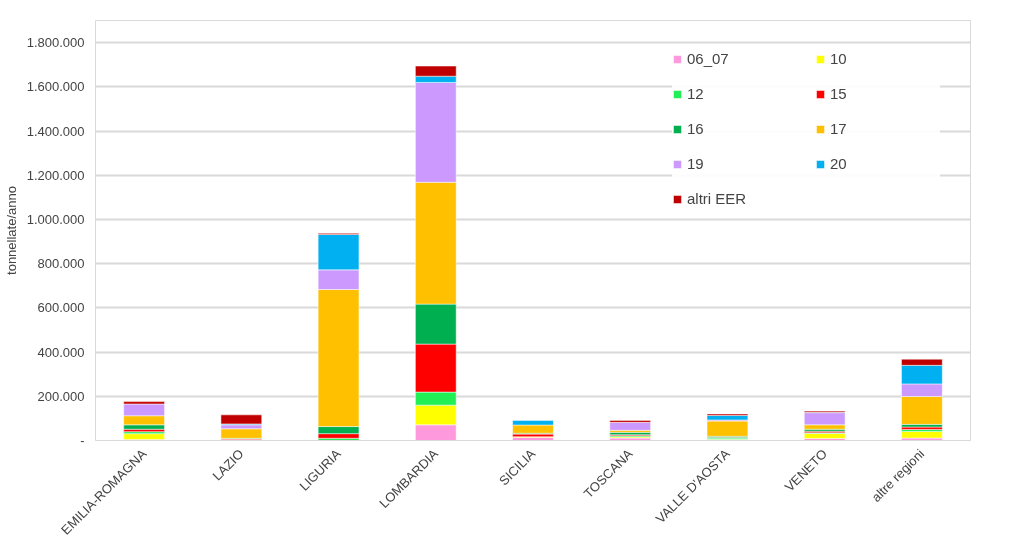 This screenshot has height=554, width=1011. What do you see at coordinates (11, 230) in the screenshot?
I see `y-axis-title: tonnellate/anno` at bounding box center [11, 230].